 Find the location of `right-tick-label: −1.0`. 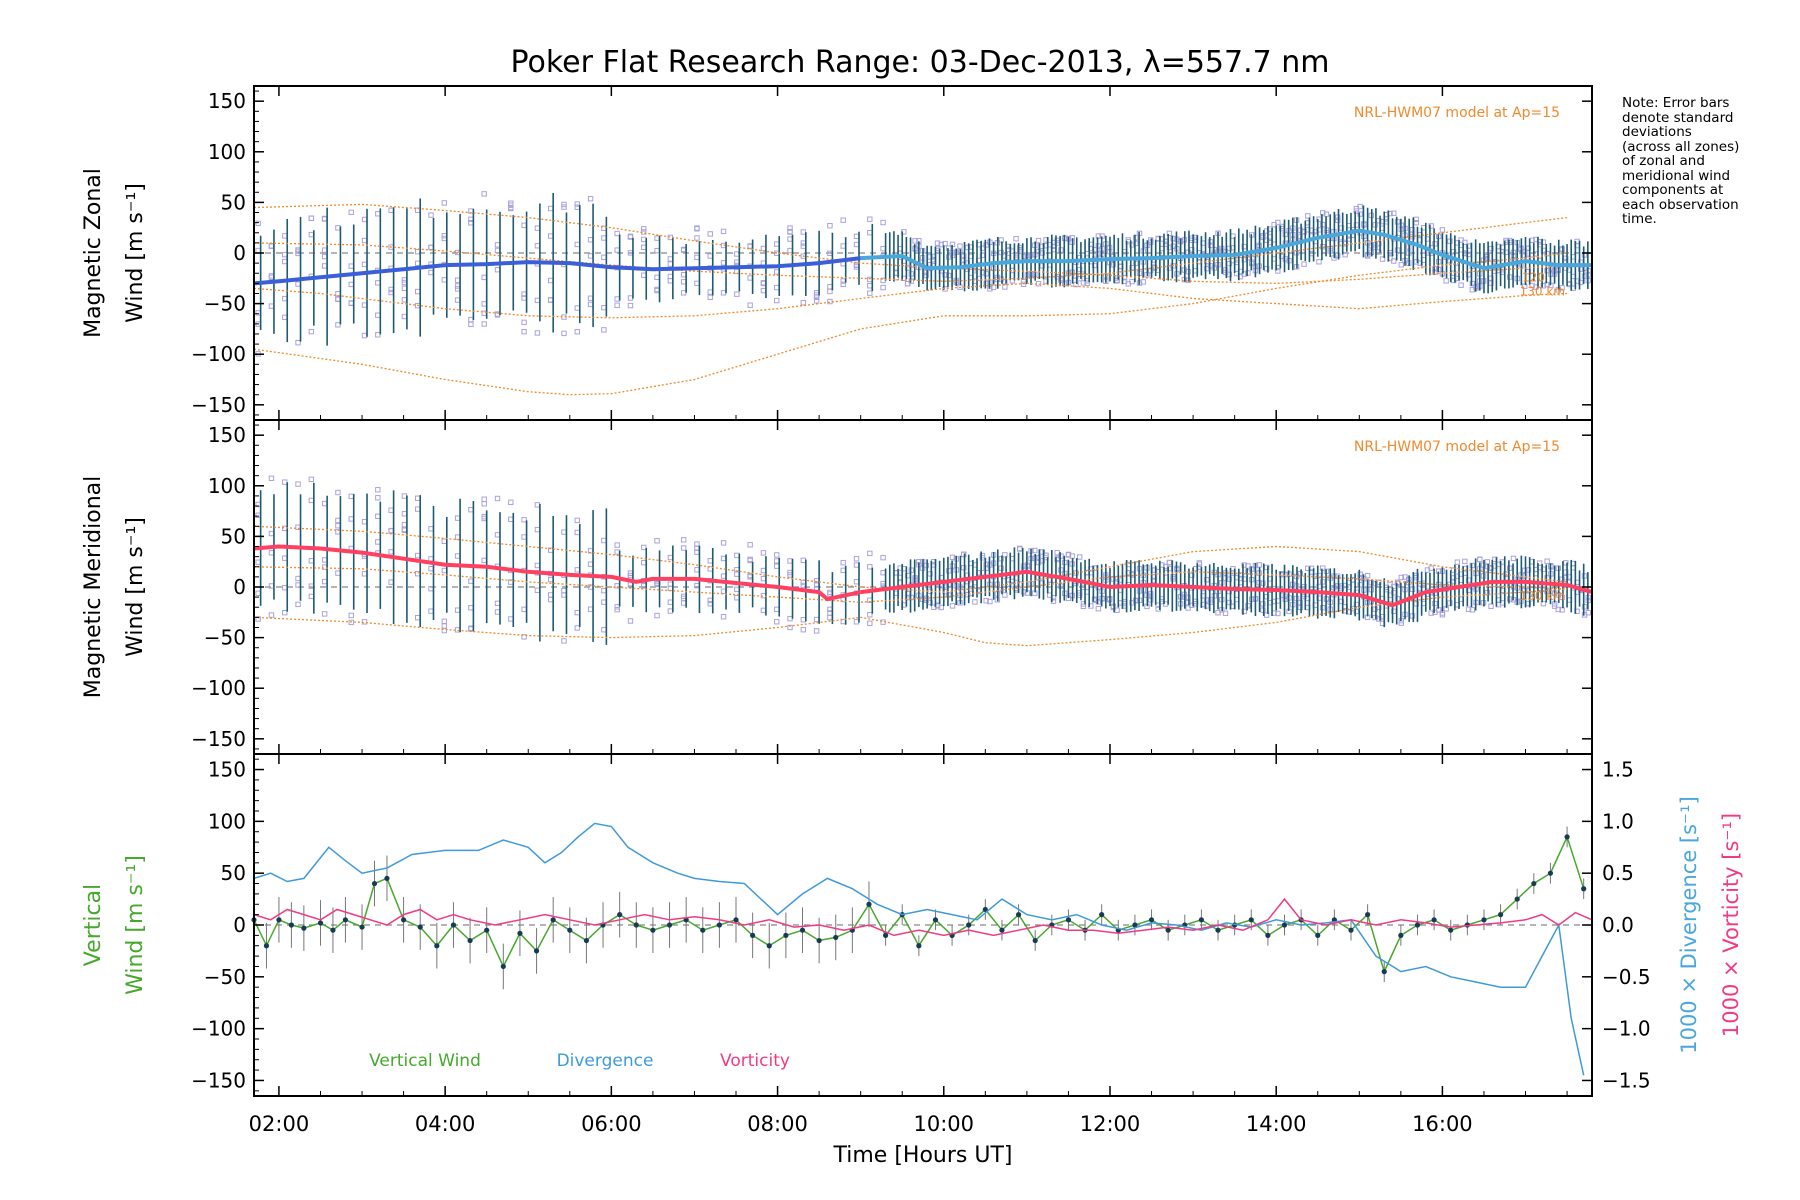

right-tick-label: −1.0 is located at coordinates (1626, 1029).